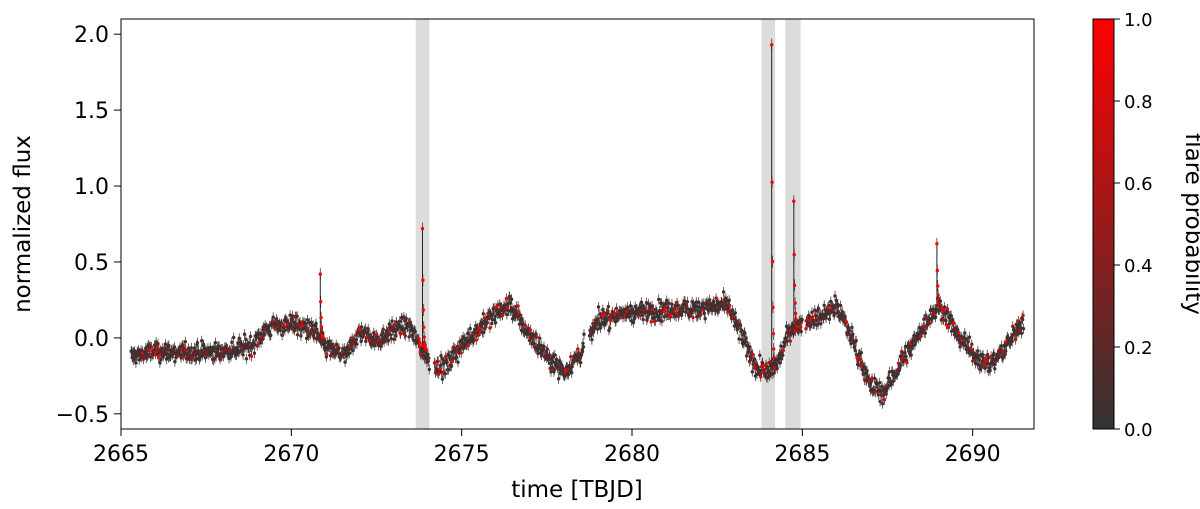 Image resolution: width=1200 pixels, height=509 pixels. What do you see at coordinates (1138, 430) in the screenshot?
I see `colorbar-tick-label: 0.0` at bounding box center [1138, 430].